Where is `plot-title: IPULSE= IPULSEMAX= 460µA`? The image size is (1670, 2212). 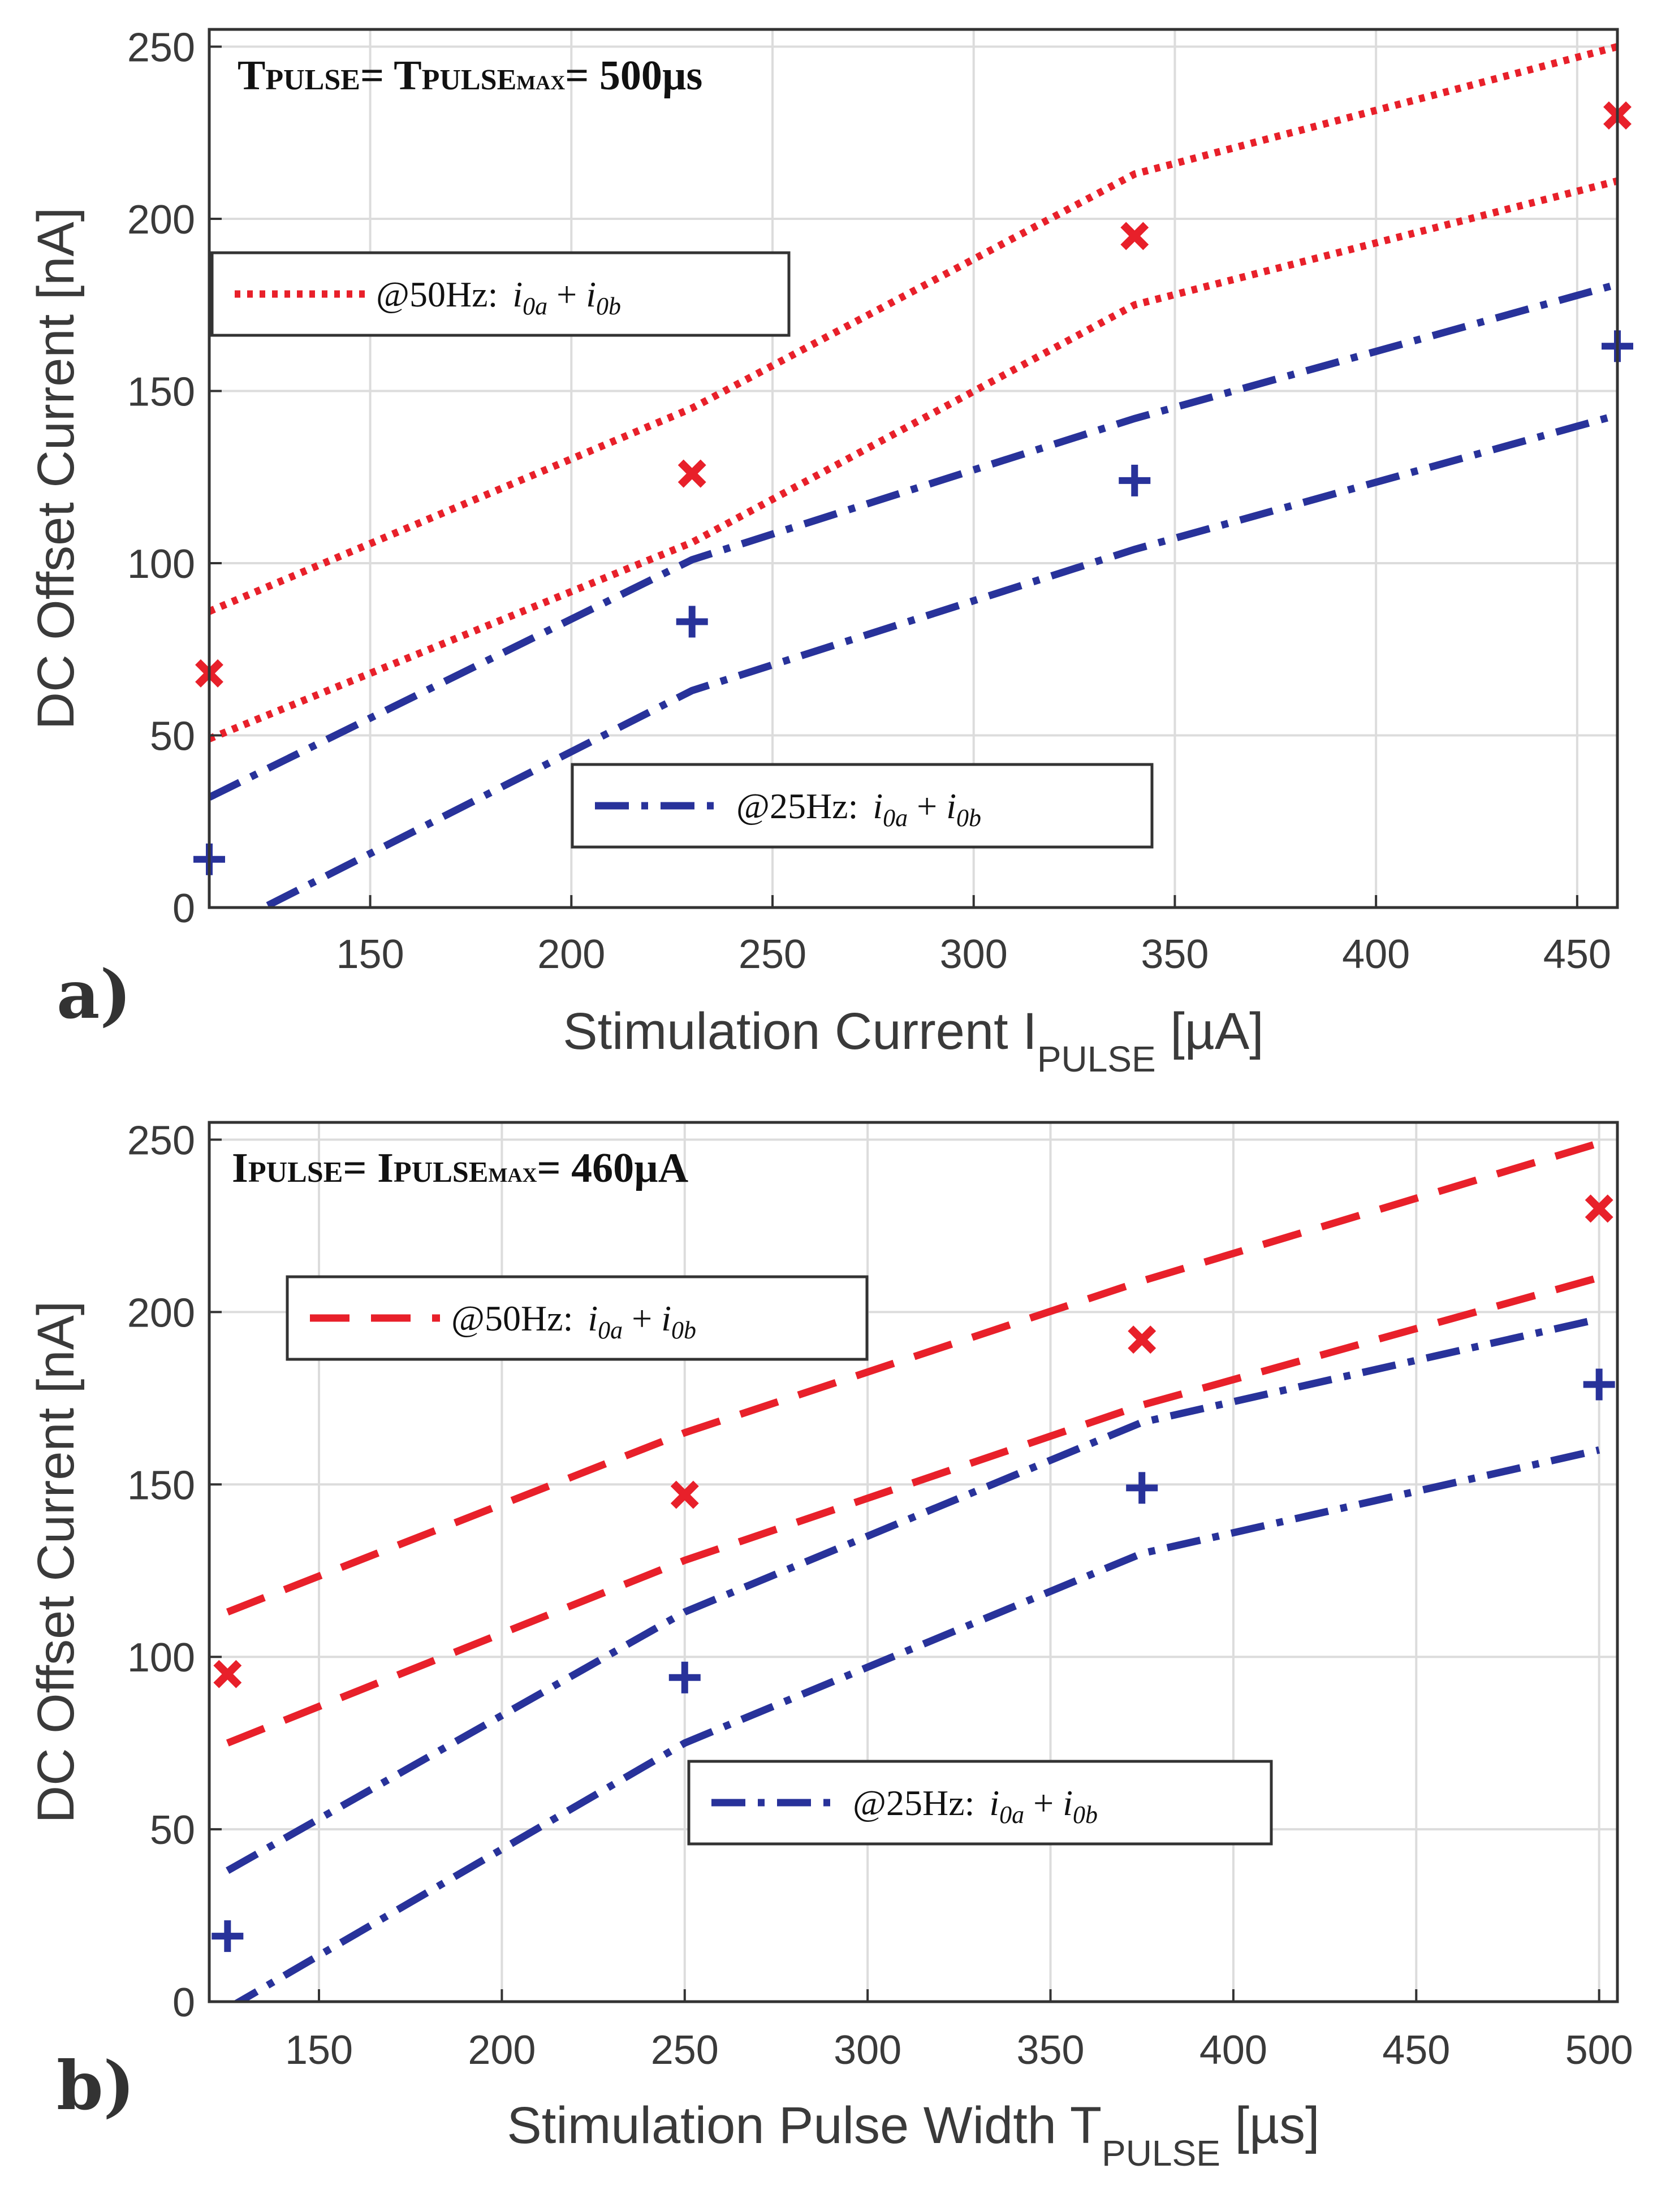
plot-title: IPULSE= IPULSEMAX= 460µA is located at coordinates (460, 1168).